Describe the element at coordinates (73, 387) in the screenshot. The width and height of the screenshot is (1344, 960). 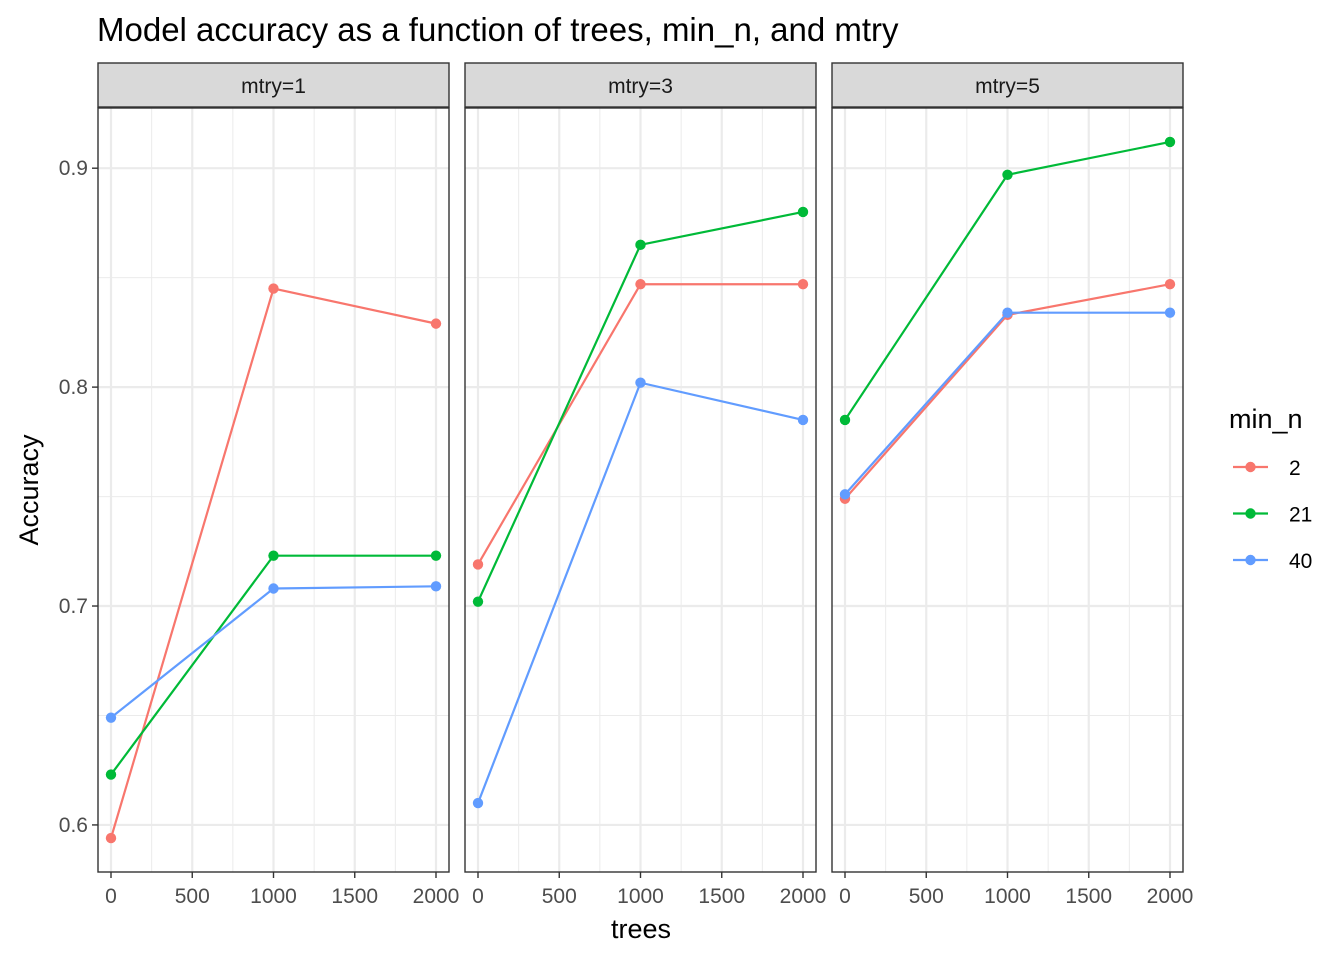
I see `y-tick-label: 0.8` at that location.